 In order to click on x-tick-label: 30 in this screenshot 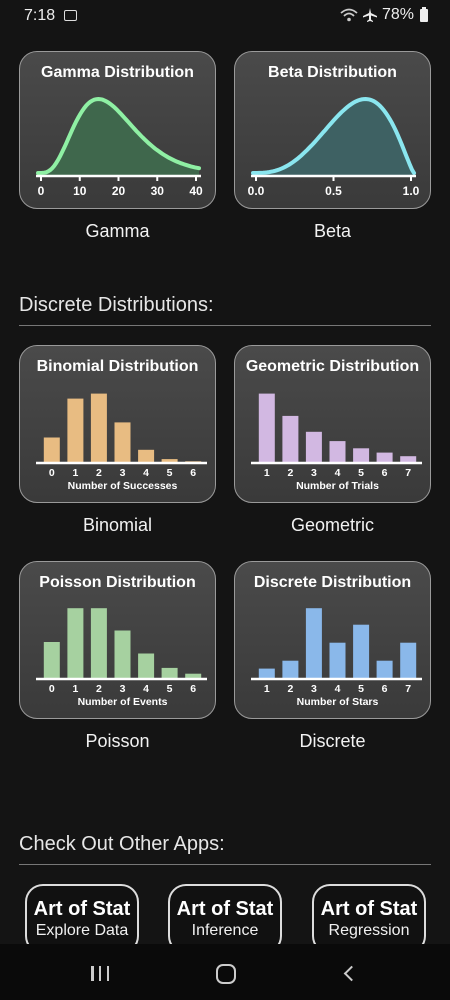, I will do `click(158, 191)`.